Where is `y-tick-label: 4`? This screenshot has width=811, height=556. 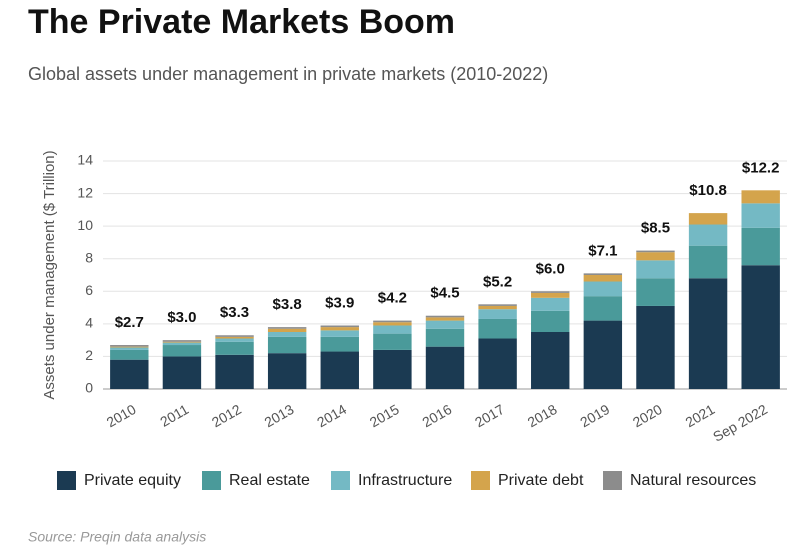
y-tick-label: 4 is located at coordinates (89, 323).